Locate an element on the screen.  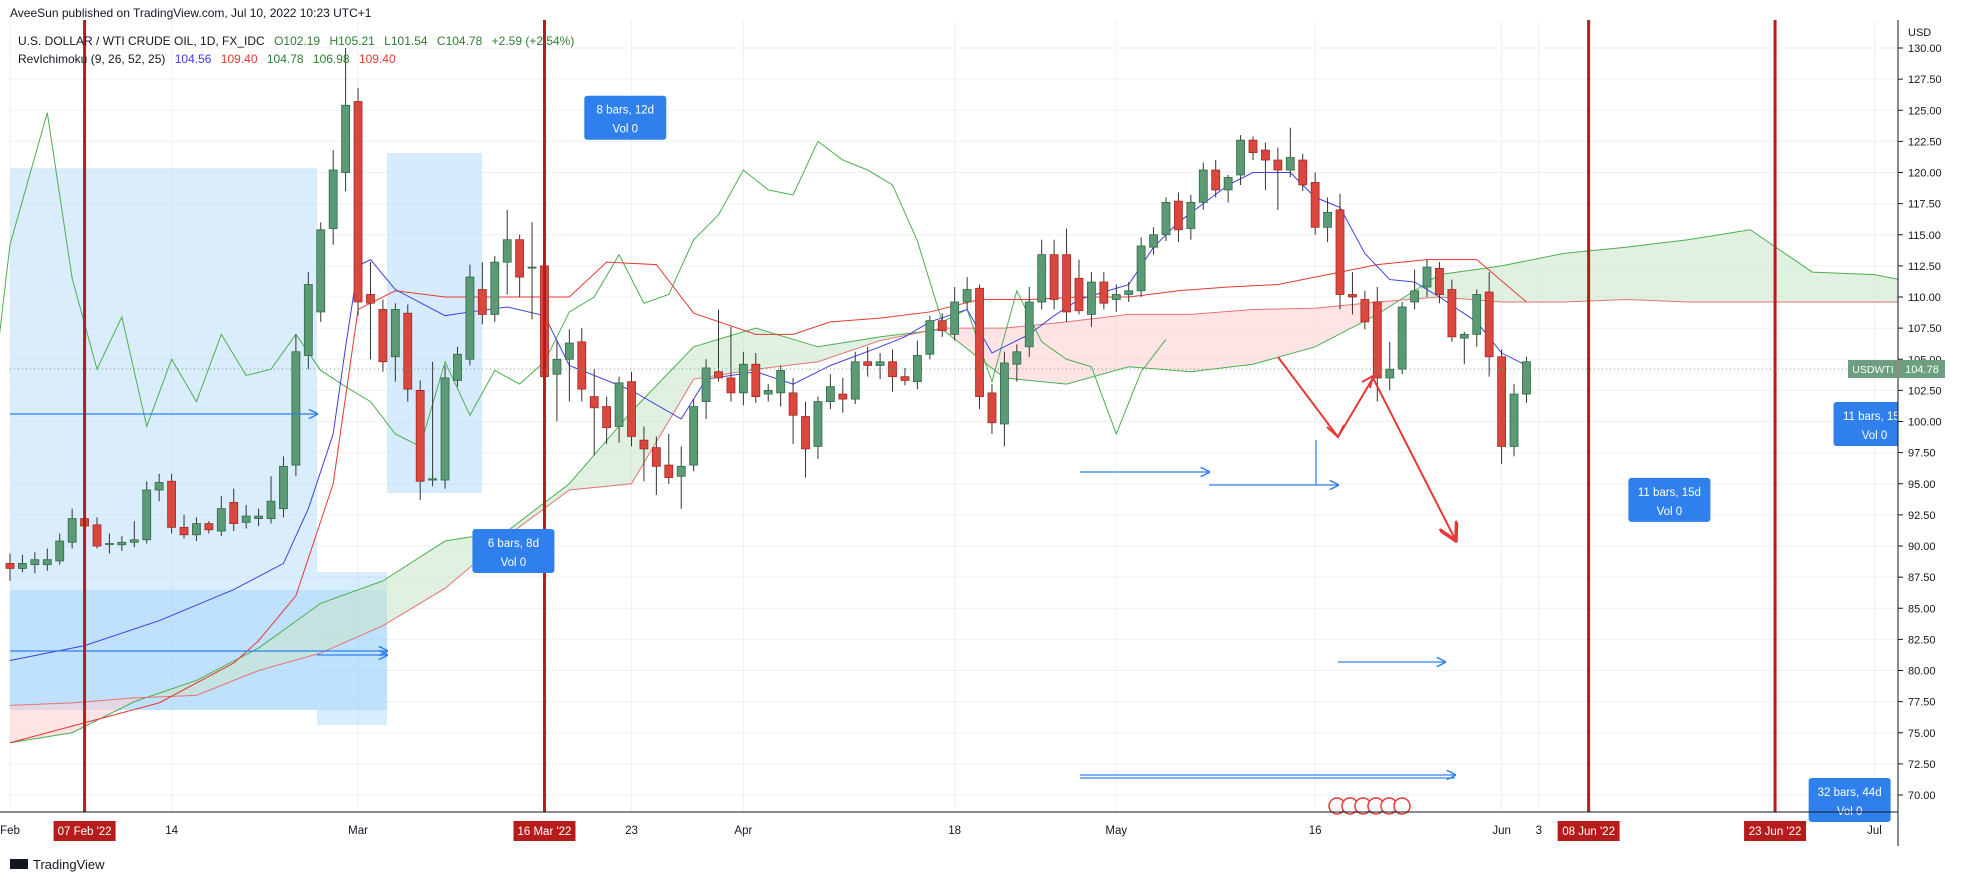
symbol-change: +2.59 (+2.54%) is located at coordinates (533, 41).